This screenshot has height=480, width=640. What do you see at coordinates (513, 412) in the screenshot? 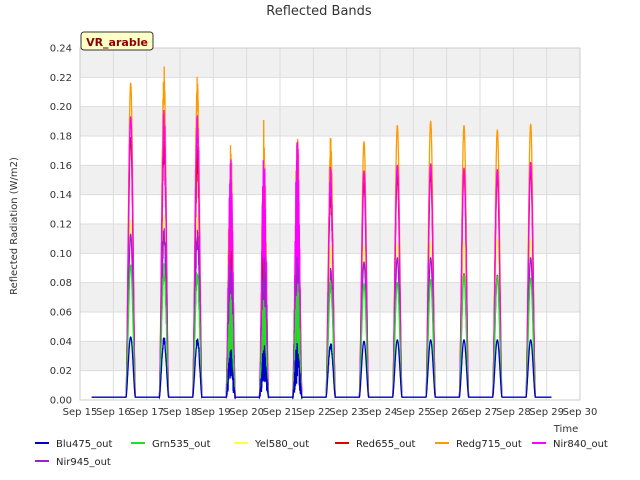
I see `x-tick-label: Sep 28` at bounding box center [513, 412].